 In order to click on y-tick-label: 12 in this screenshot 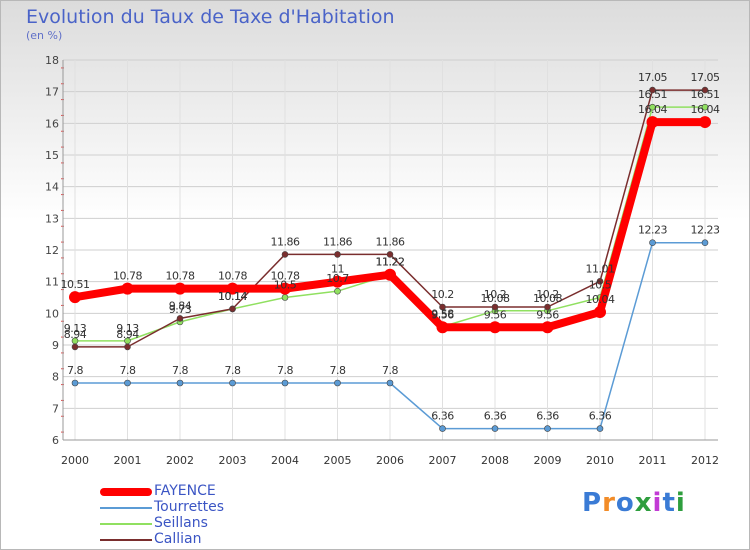, I will do `click(52, 250)`.